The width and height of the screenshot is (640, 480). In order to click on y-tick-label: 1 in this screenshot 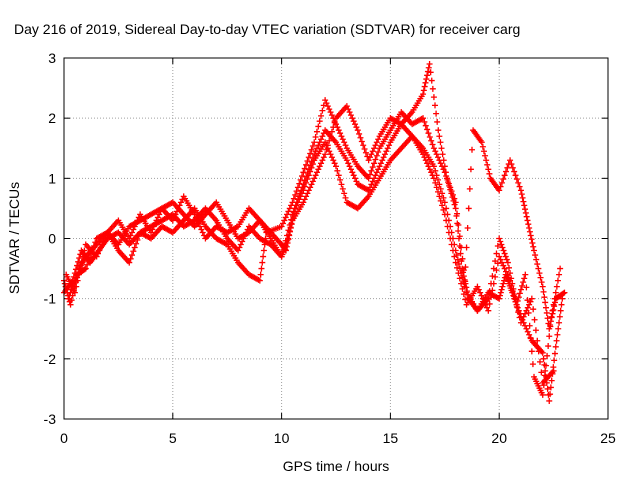, I will do `click(52, 178)`.